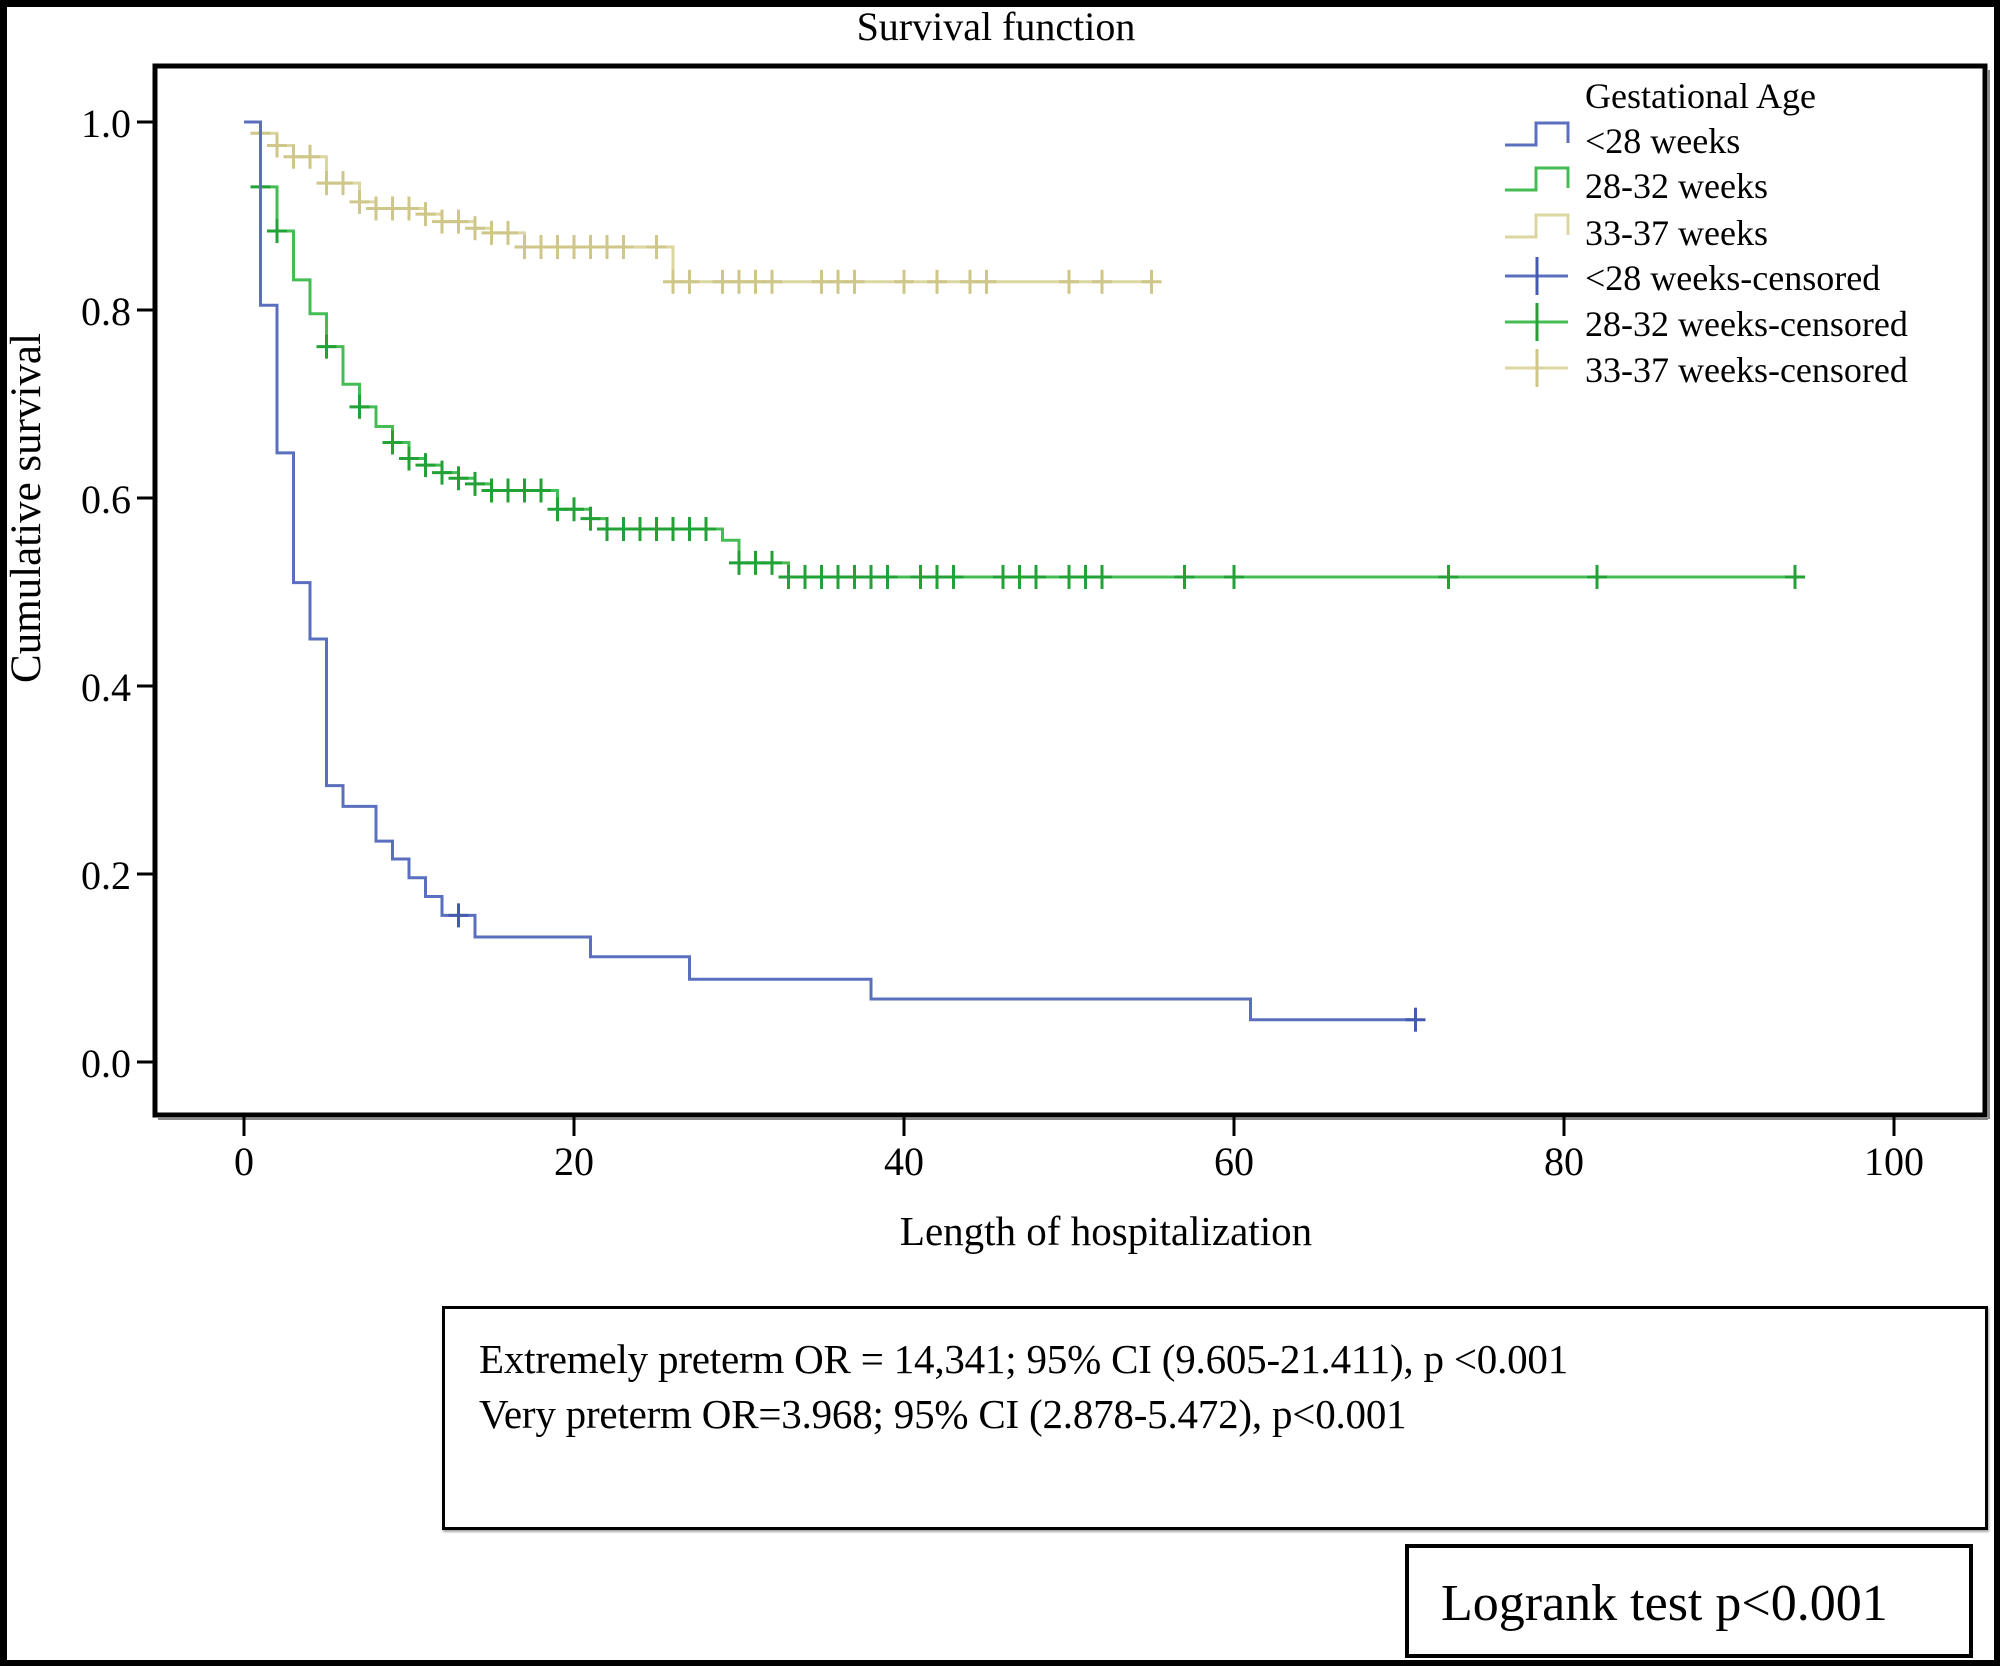  Describe the element at coordinates (1746, 370) in the screenshot. I see `legend-label: 33-37 weeks-censored` at that location.